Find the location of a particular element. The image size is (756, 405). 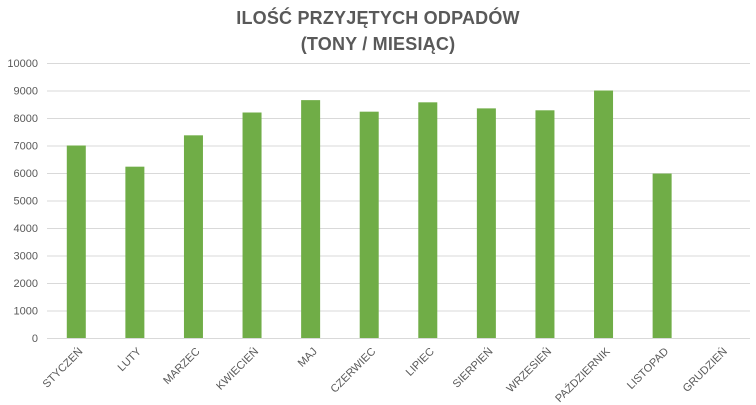

x-category-label: LUTY is located at coordinates (130, 359).